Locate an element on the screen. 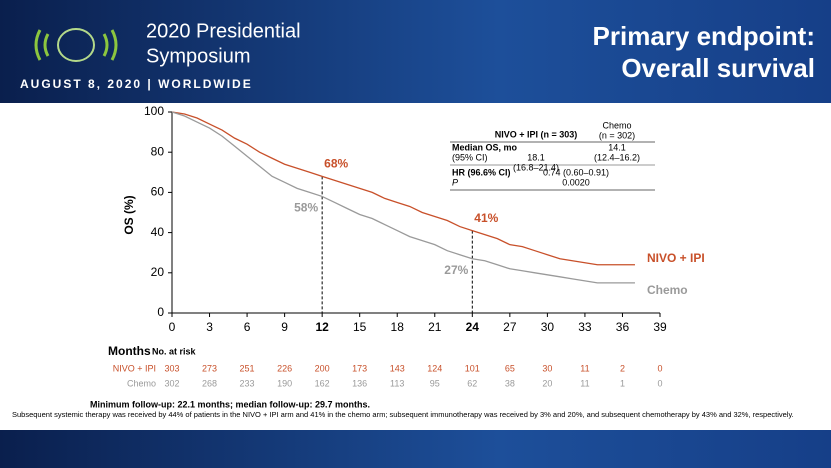  at-risk-title: No. at risk is located at coordinates (174, 351).